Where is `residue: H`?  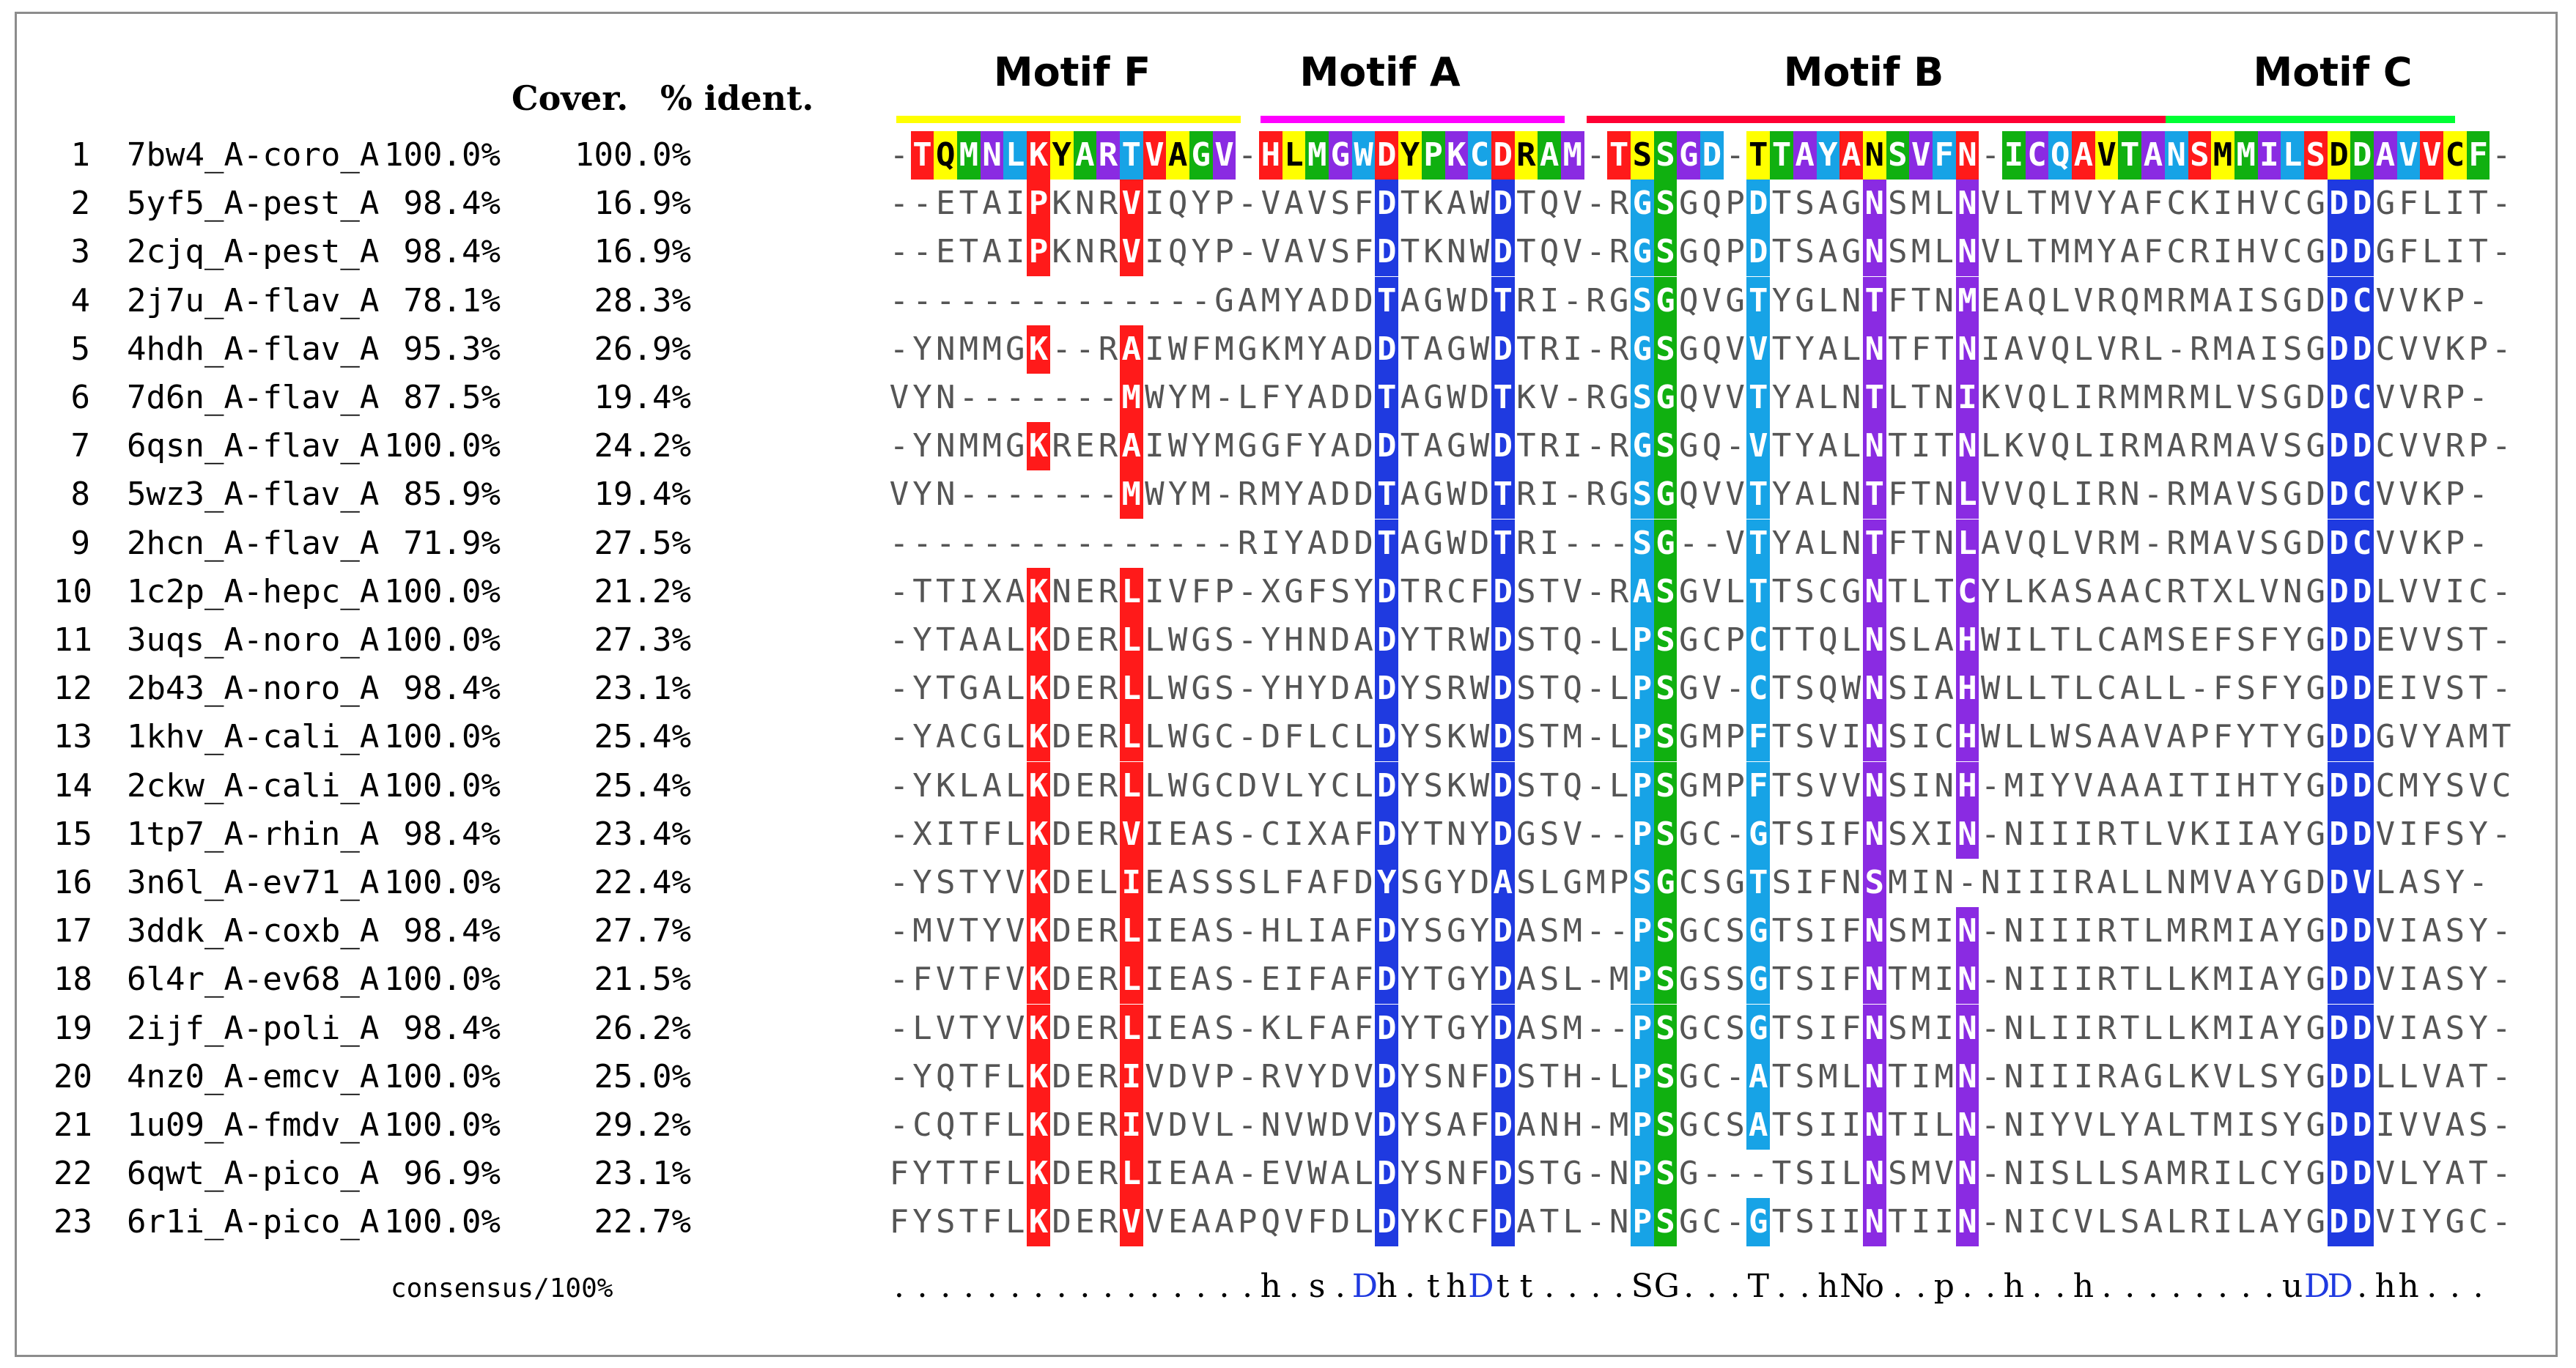
residue: H is located at coordinates (1271, 155).